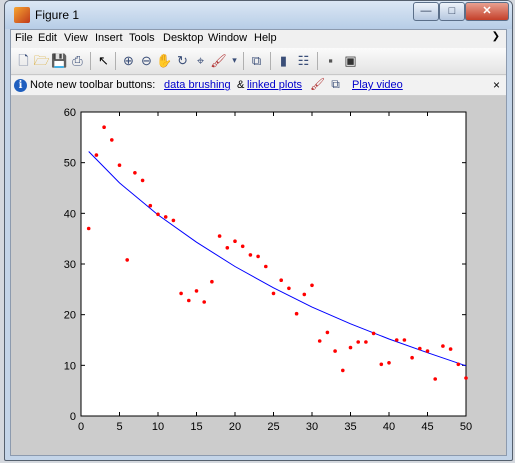  What do you see at coordinates (73, 417) in the screenshot?
I see `y-tick-label: 0` at bounding box center [73, 417].